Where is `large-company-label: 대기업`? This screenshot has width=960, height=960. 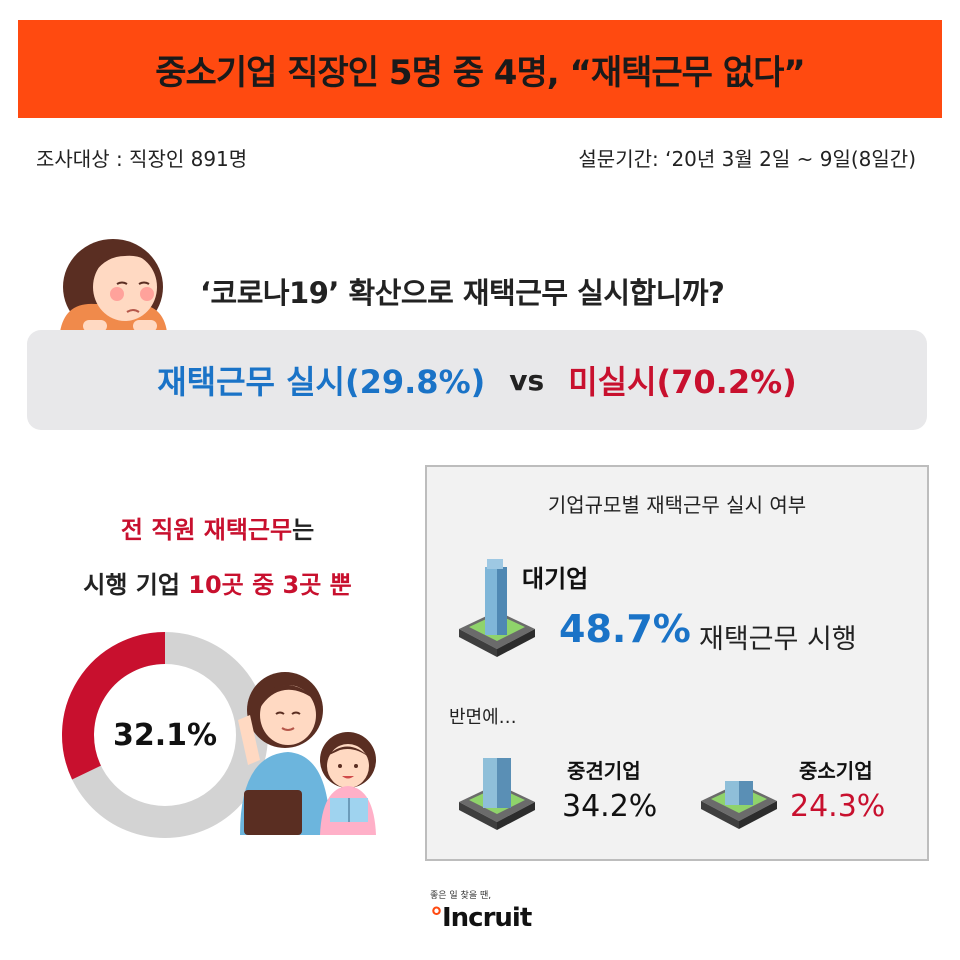 large-company-label: 대기업 is located at coordinates (555, 579).